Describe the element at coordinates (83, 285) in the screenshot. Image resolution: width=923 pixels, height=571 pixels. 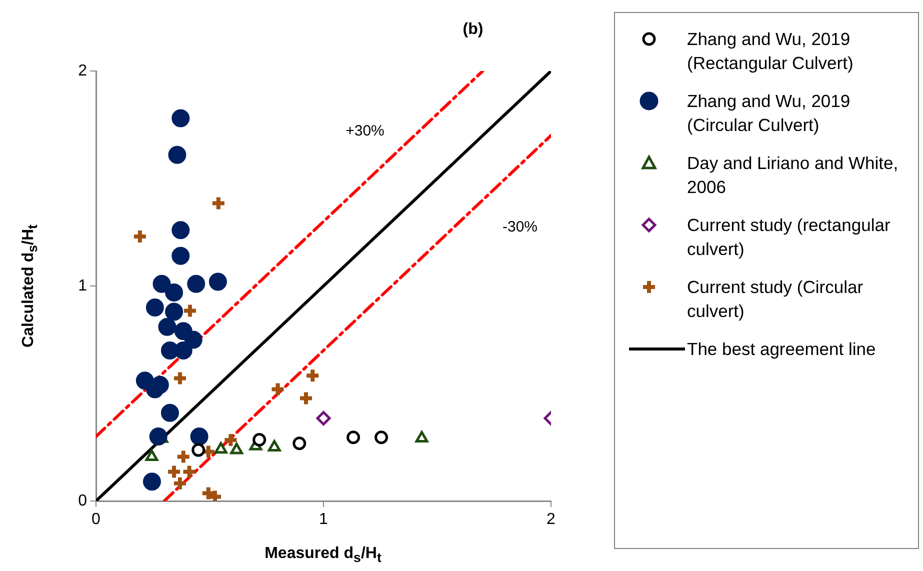
I see `y-tick-label: 1` at that location.